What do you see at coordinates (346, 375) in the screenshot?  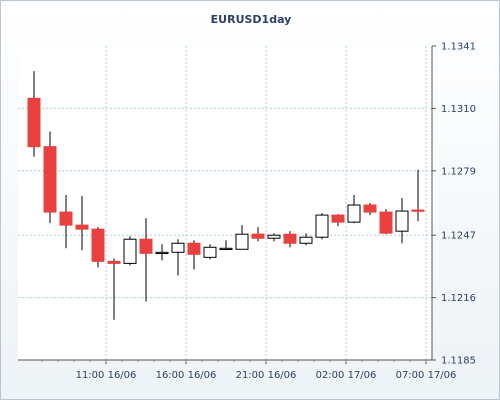 I see `x-tick-label: 02:00 17/06` at bounding box center [346, 375].